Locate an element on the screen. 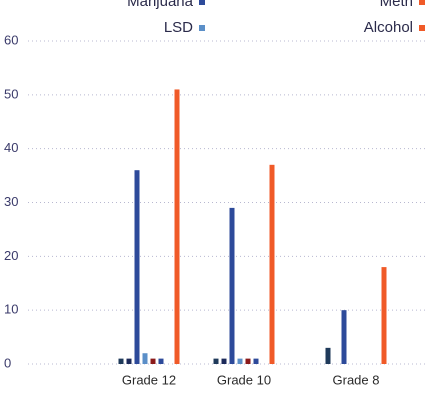  y-tick-label: 10 is located at coordinates (11, 309).